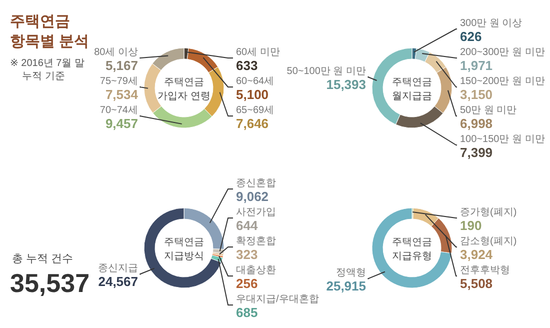  Describe the element at coordinates (258, 52) in the screenshot. I see `slice-label: 60세 미만` at that location.